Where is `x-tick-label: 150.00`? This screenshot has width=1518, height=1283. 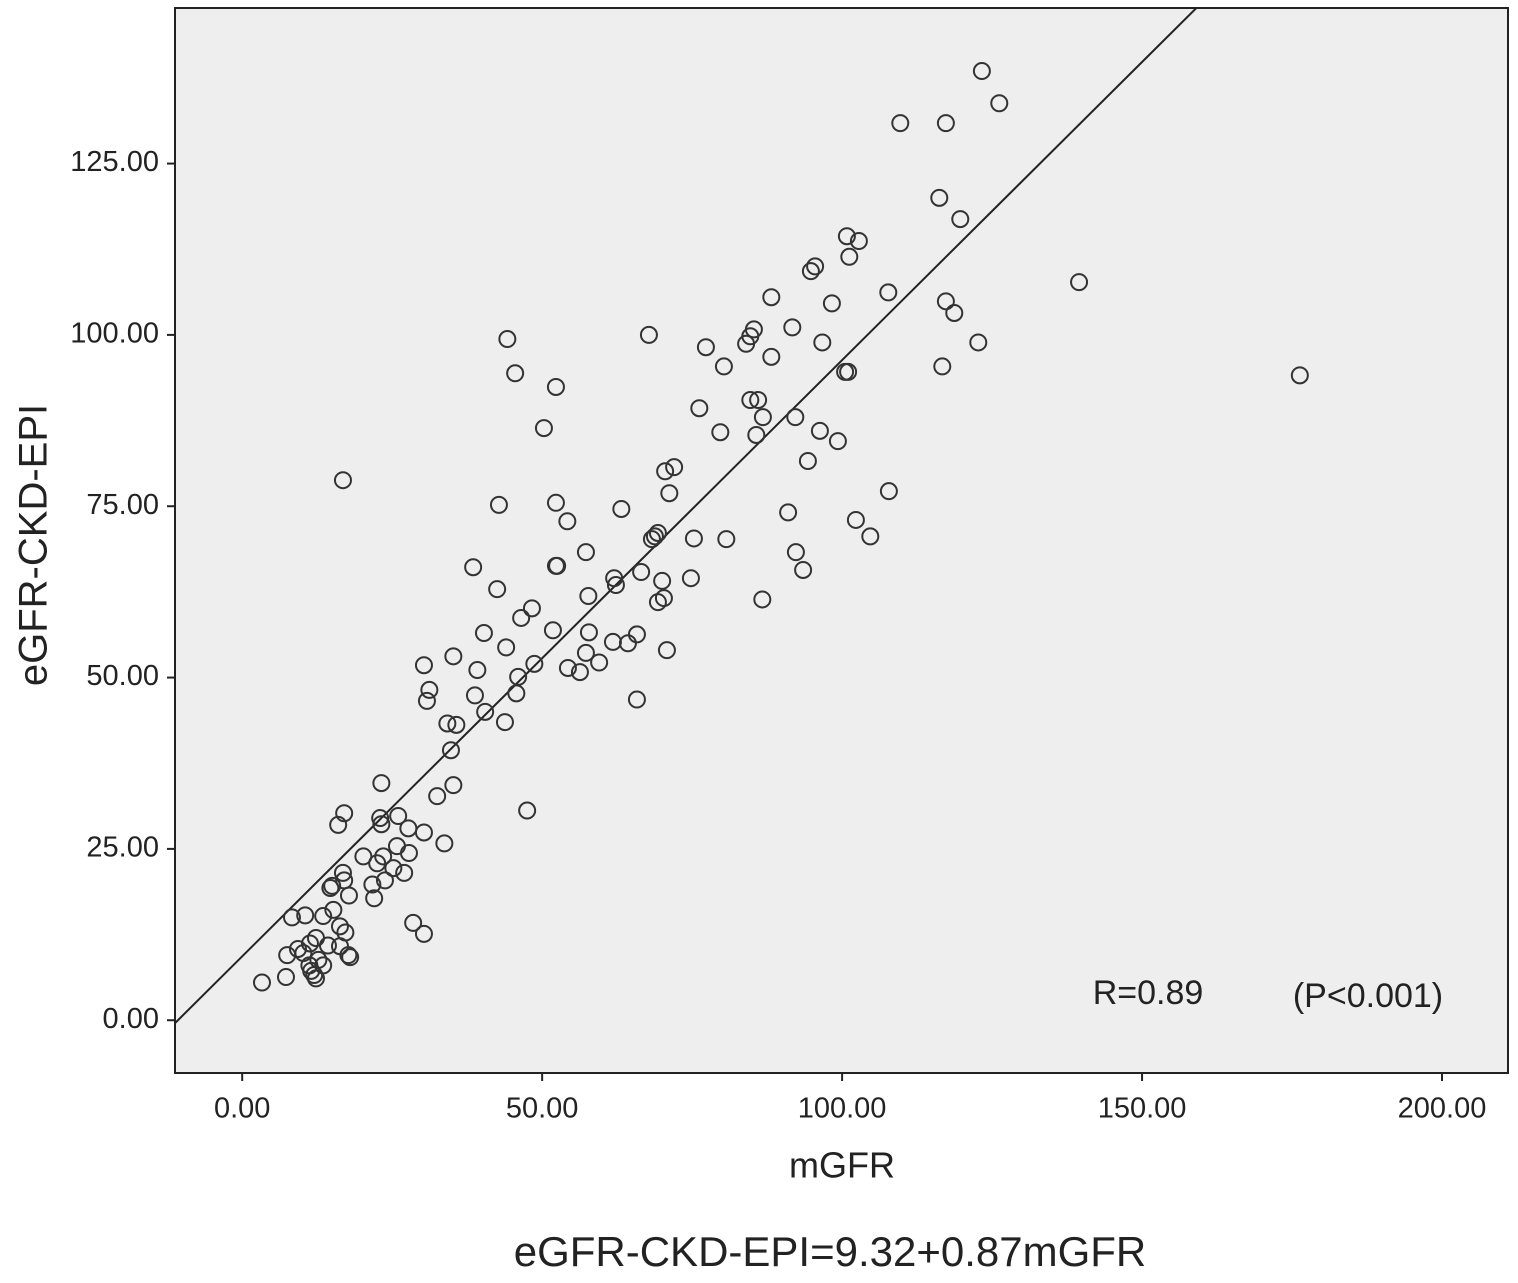 x-tick-label: 150.00 is located at coordinates (1142, 1109).